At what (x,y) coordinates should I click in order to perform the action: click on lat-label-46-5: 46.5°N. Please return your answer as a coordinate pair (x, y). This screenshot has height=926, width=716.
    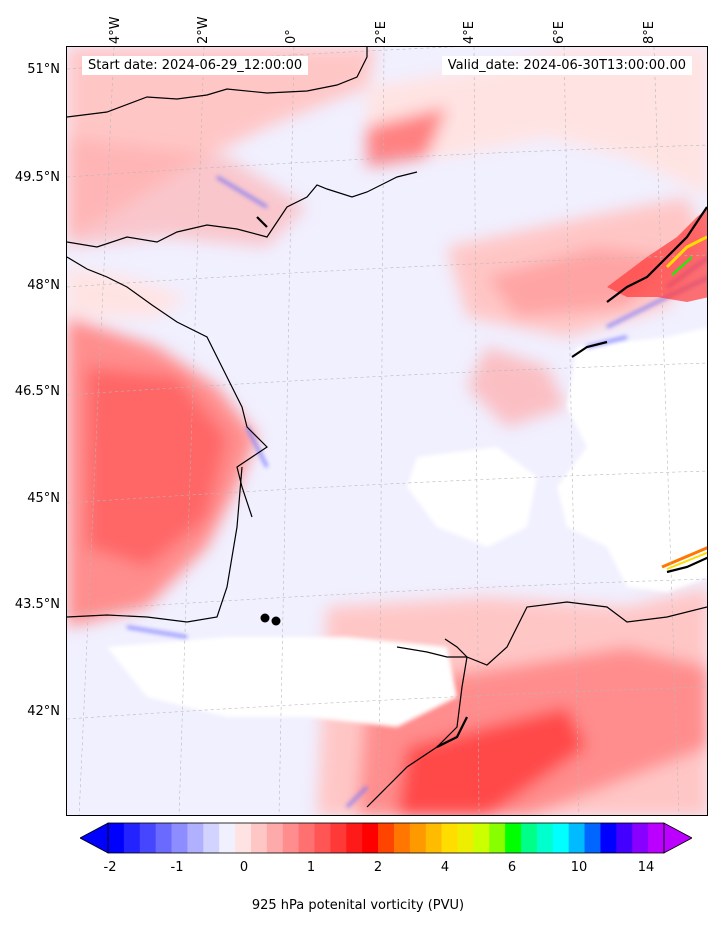
    Looking at the image, I should click on (37, 391).